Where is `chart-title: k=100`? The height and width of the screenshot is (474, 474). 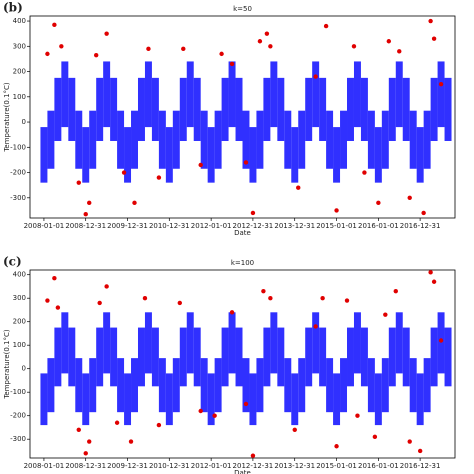 chart-title: k=100 is located at coordinates (242, 263).